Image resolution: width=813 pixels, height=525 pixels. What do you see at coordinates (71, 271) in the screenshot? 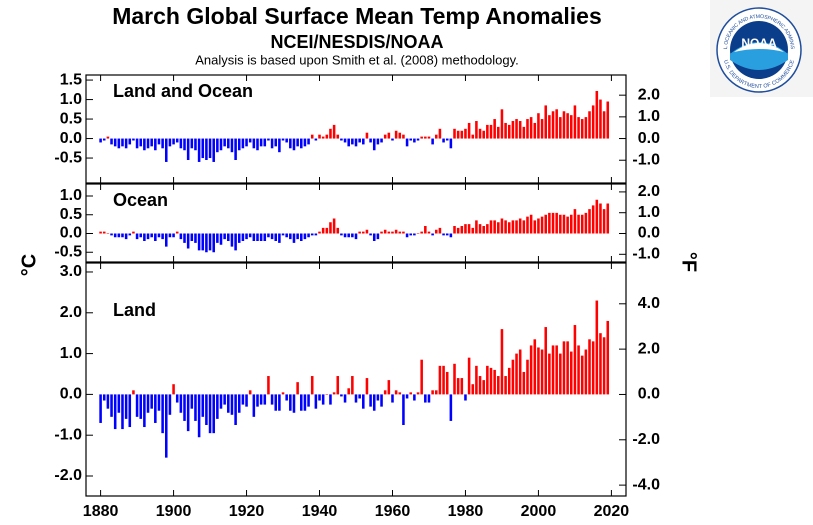
I see `y-tick-label: 3.0` at bounding box center [71, 271].